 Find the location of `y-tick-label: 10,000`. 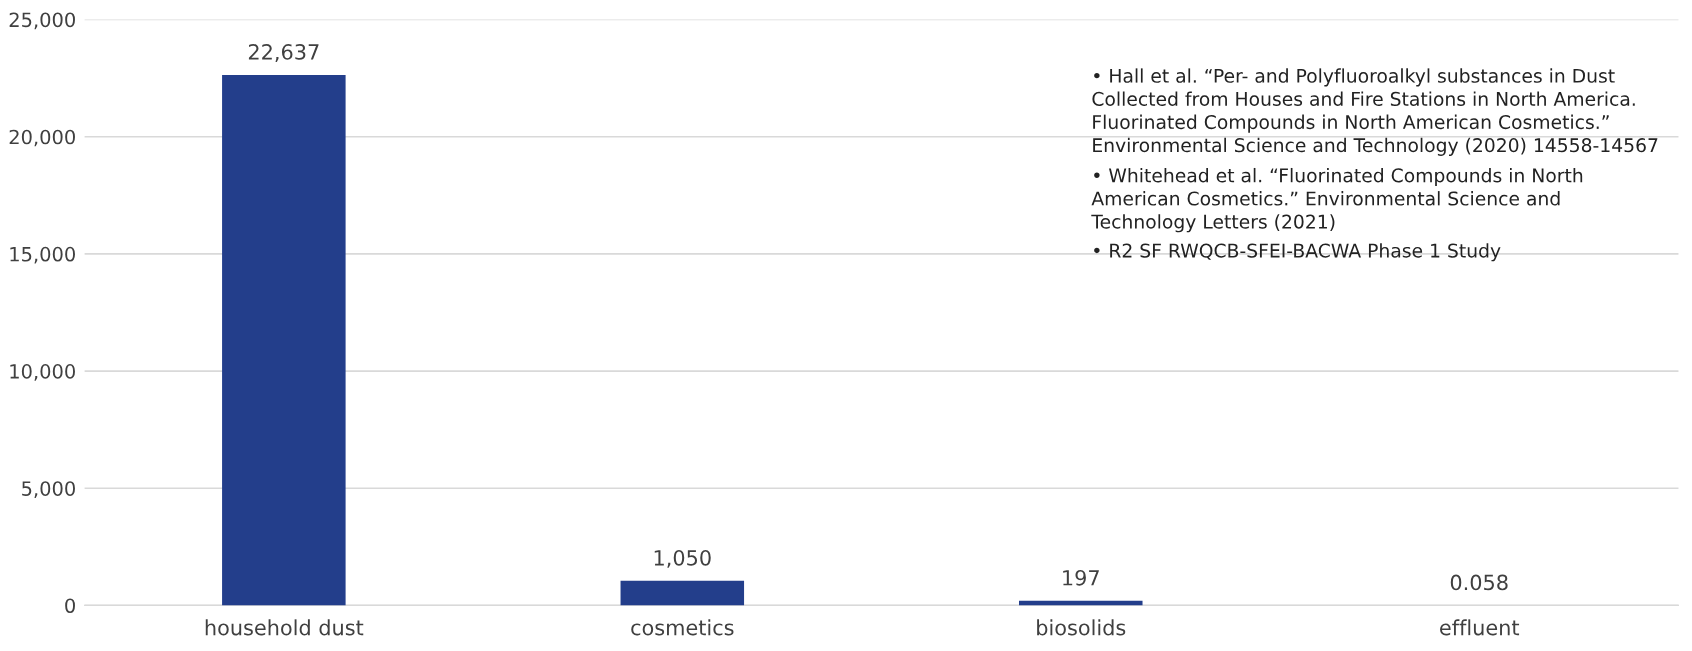

y-tick-label: 10,000 is located at coordinates (42, 372).